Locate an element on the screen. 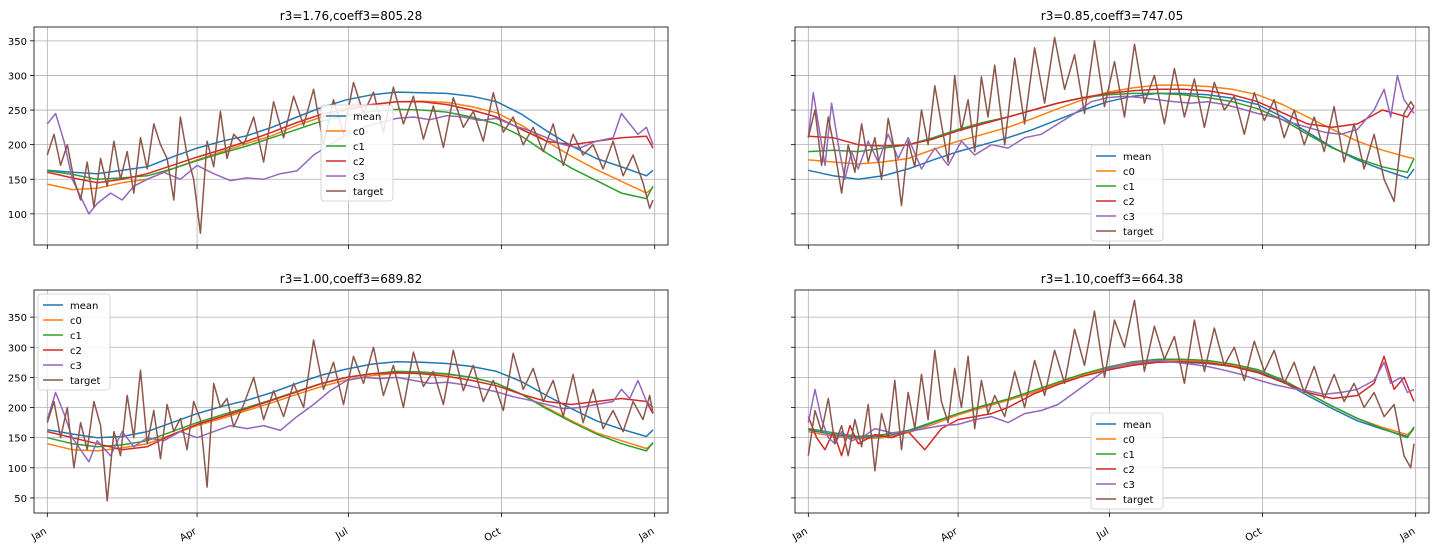 The height and width of the screenshot is (544, 1439). chart0-legend-label-c2: c2 is located at coordinates (359, 162).